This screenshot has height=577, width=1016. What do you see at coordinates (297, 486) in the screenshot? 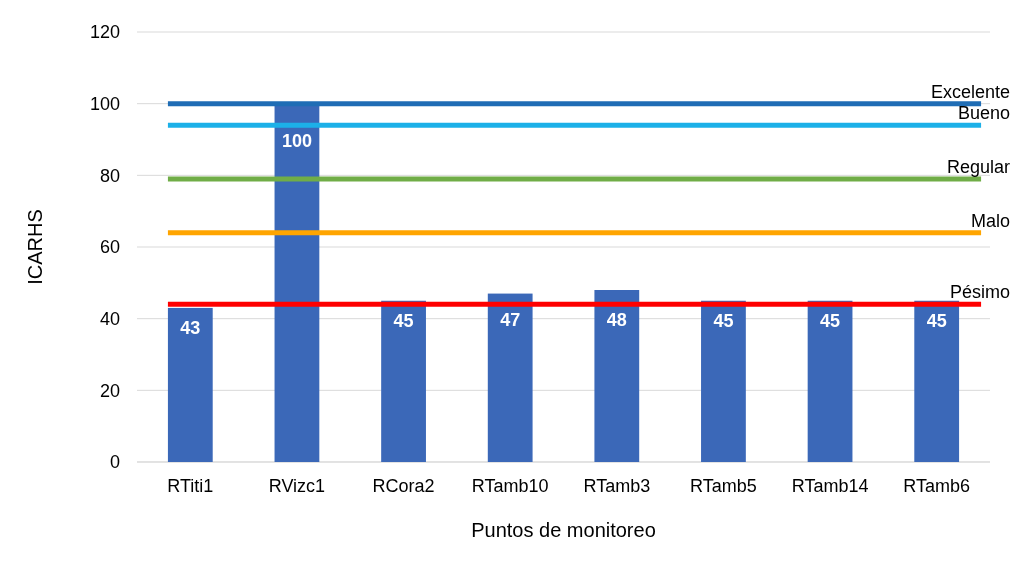
I see `x-tick-label: RVizc1` at bounding box center [297, 486].